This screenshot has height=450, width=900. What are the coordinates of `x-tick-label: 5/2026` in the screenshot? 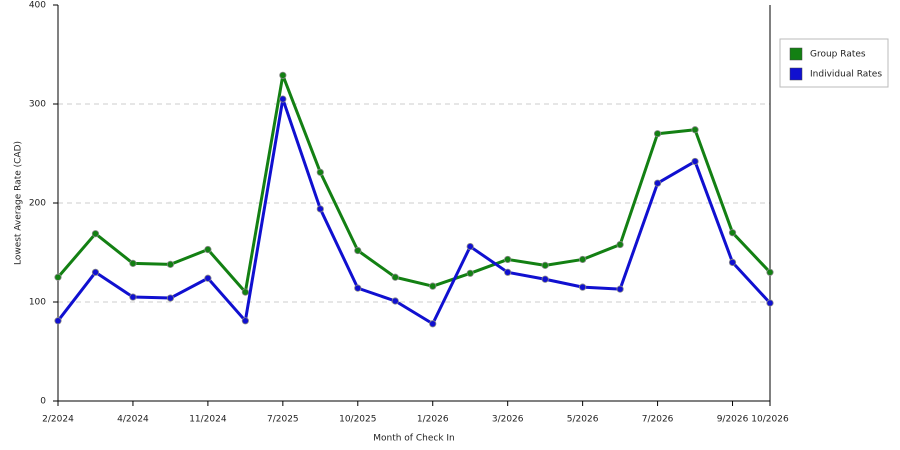 It's located at (583, 420).